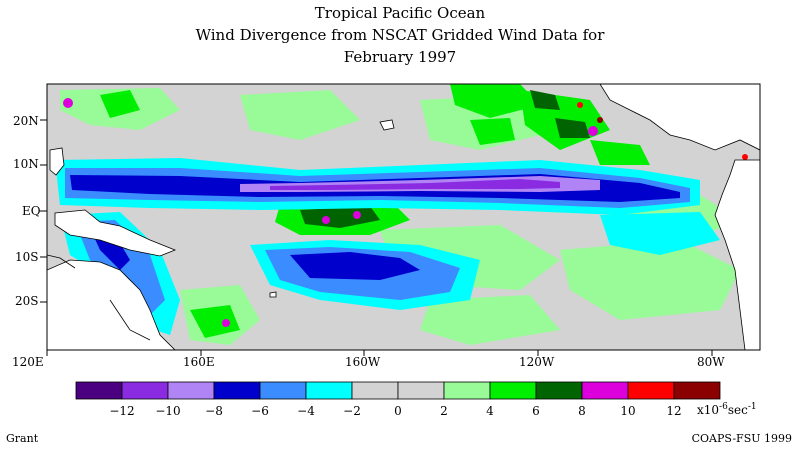 The width and height of the screenshot is (800, 450). I want to click on map-title-line1: Tropical Pacific Ocean, so click(400, 13).